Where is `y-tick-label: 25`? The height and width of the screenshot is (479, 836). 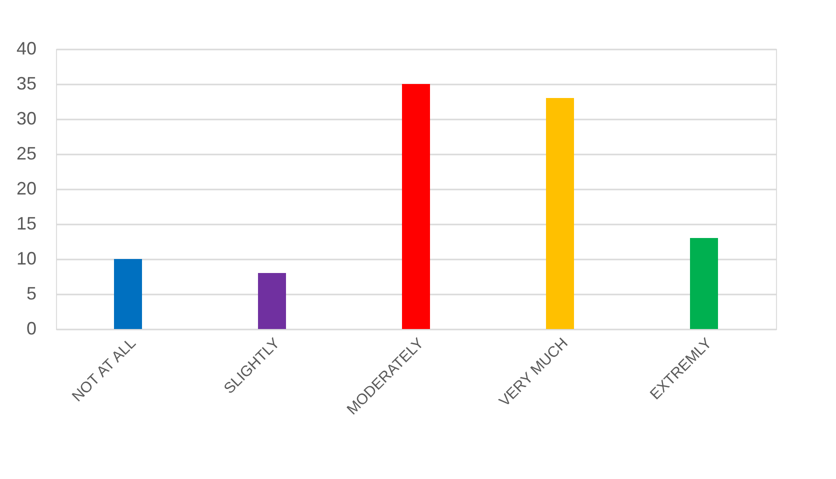 y-tick-label: 25 is located at coordinates (26, 154).